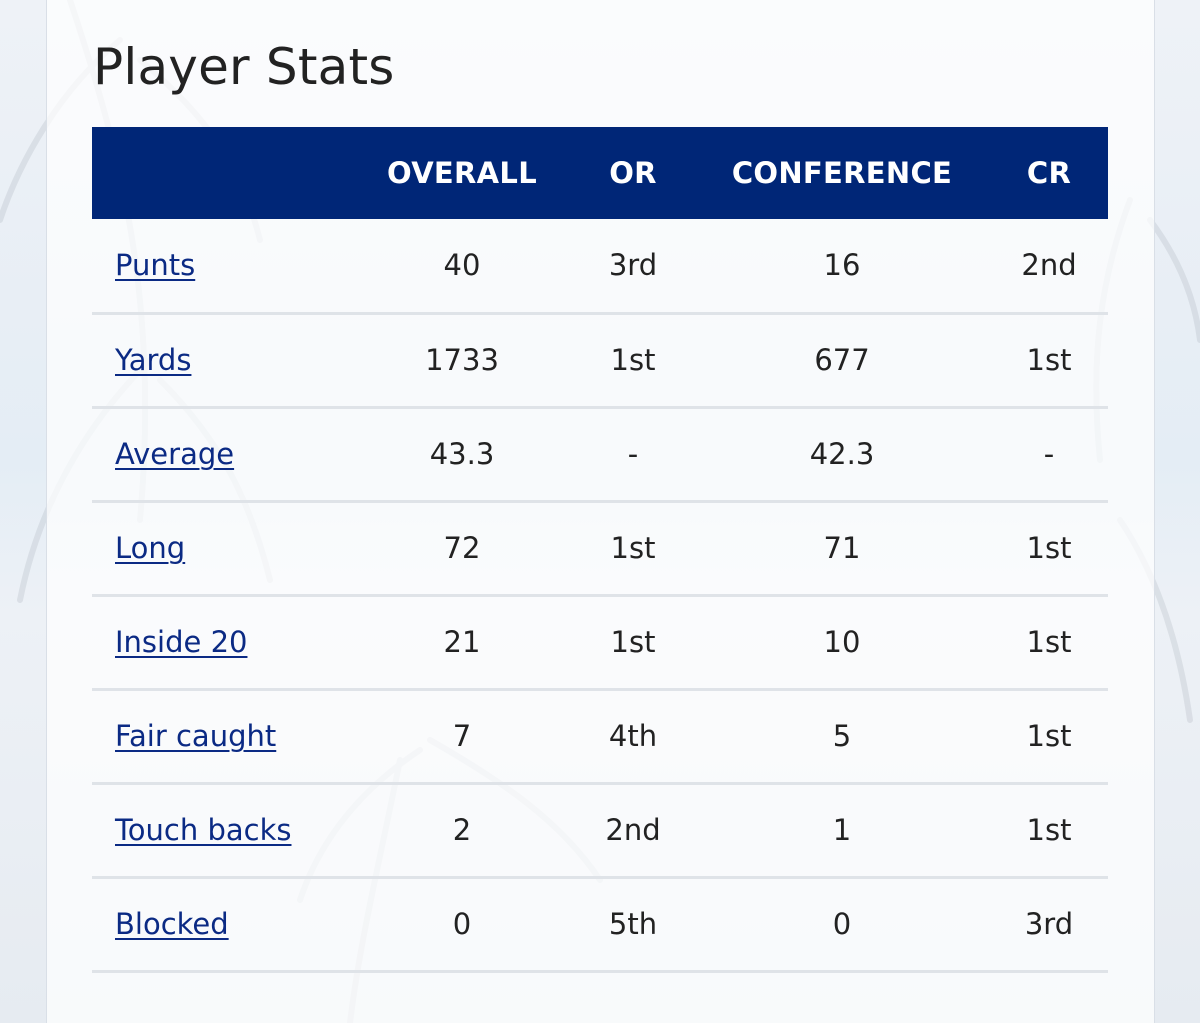 The image size is (1200, 1023). I want to click on conference-value: 1, so click(842, 830).